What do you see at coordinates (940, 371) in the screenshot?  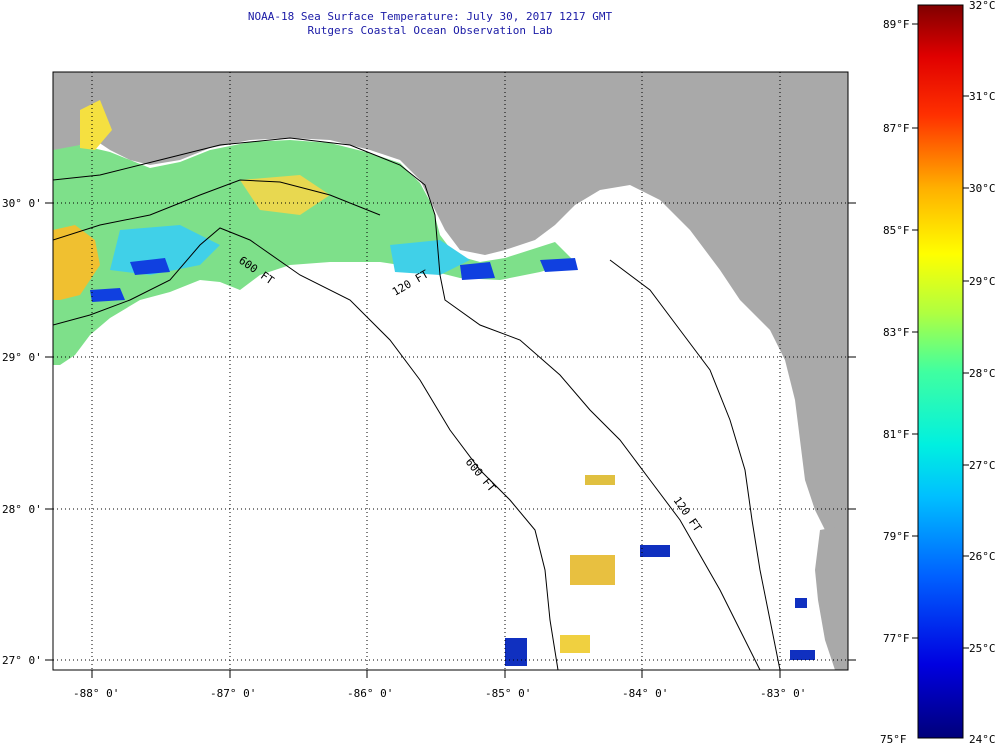 I see `colorbar` at bounding box center [940, 371].